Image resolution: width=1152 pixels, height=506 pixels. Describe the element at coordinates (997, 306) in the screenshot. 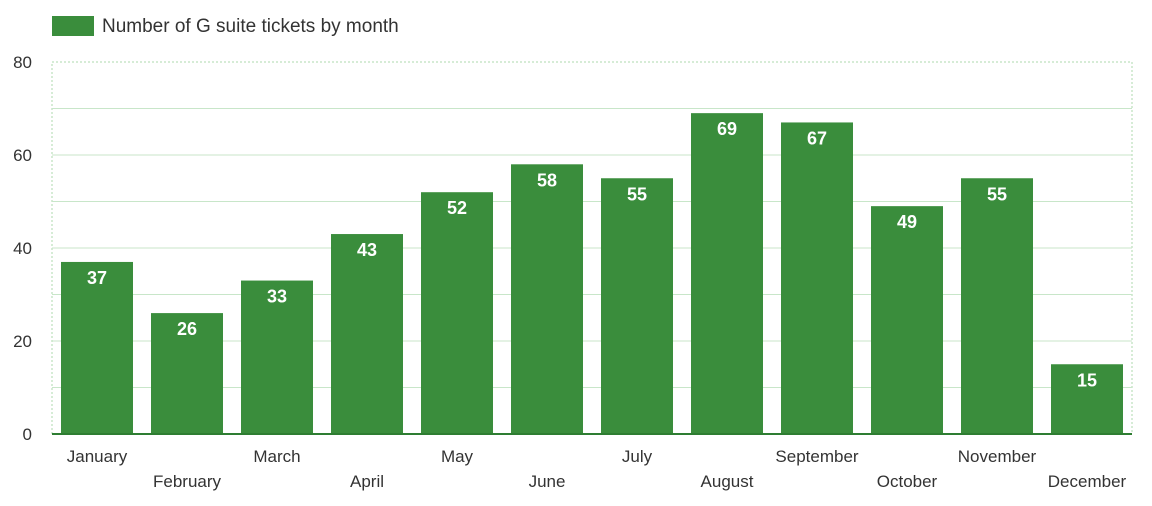

I see `bar-november` at that location.